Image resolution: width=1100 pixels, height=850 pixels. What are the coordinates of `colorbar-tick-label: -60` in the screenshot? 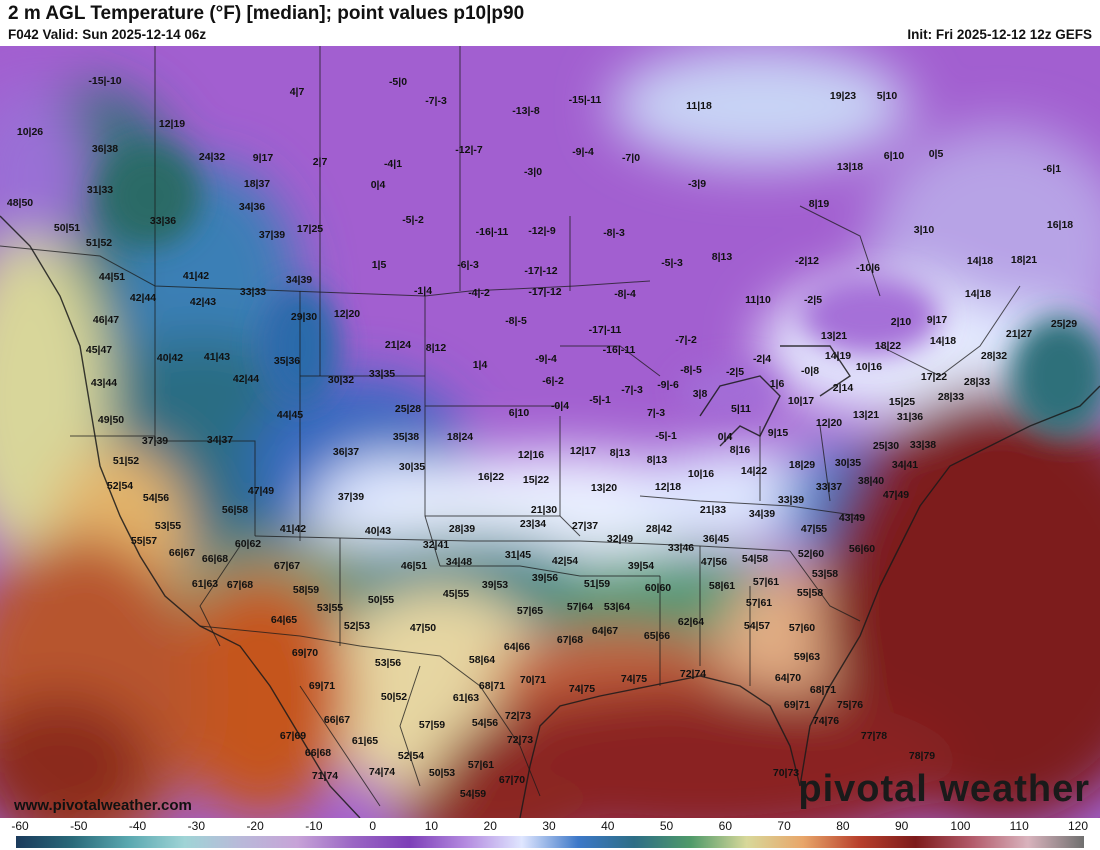 It's located at (20, 826).